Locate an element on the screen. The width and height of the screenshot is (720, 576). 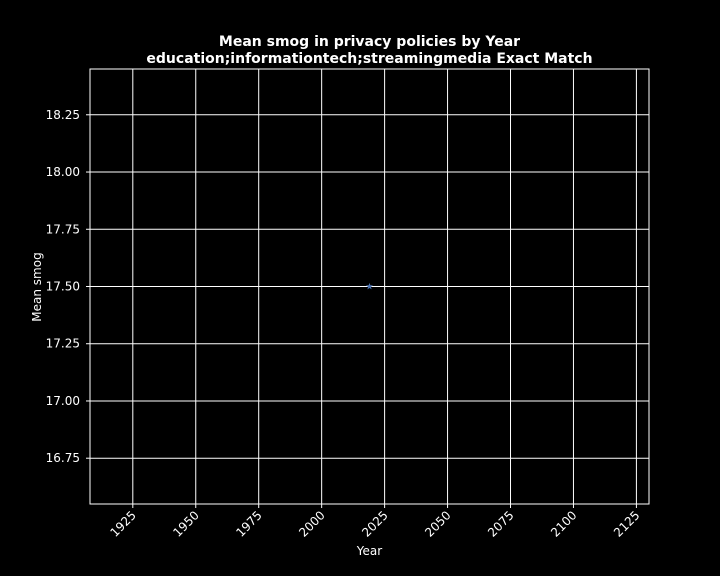
series is located at coordinates (369, 286).